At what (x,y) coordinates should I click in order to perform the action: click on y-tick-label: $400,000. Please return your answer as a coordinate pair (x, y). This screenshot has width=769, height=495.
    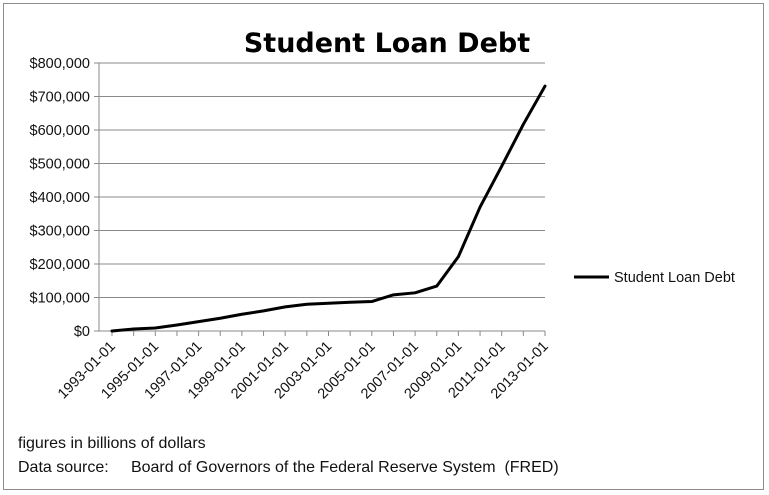
    Looking at the image, I should click on (60, 198).